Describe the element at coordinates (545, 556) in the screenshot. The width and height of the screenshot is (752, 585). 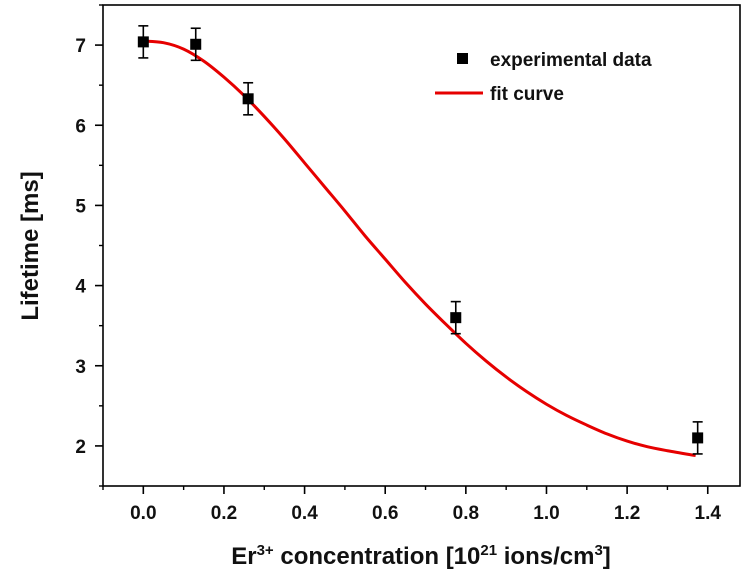
I see `x-axis-title-rest: ions/cm` at that location.